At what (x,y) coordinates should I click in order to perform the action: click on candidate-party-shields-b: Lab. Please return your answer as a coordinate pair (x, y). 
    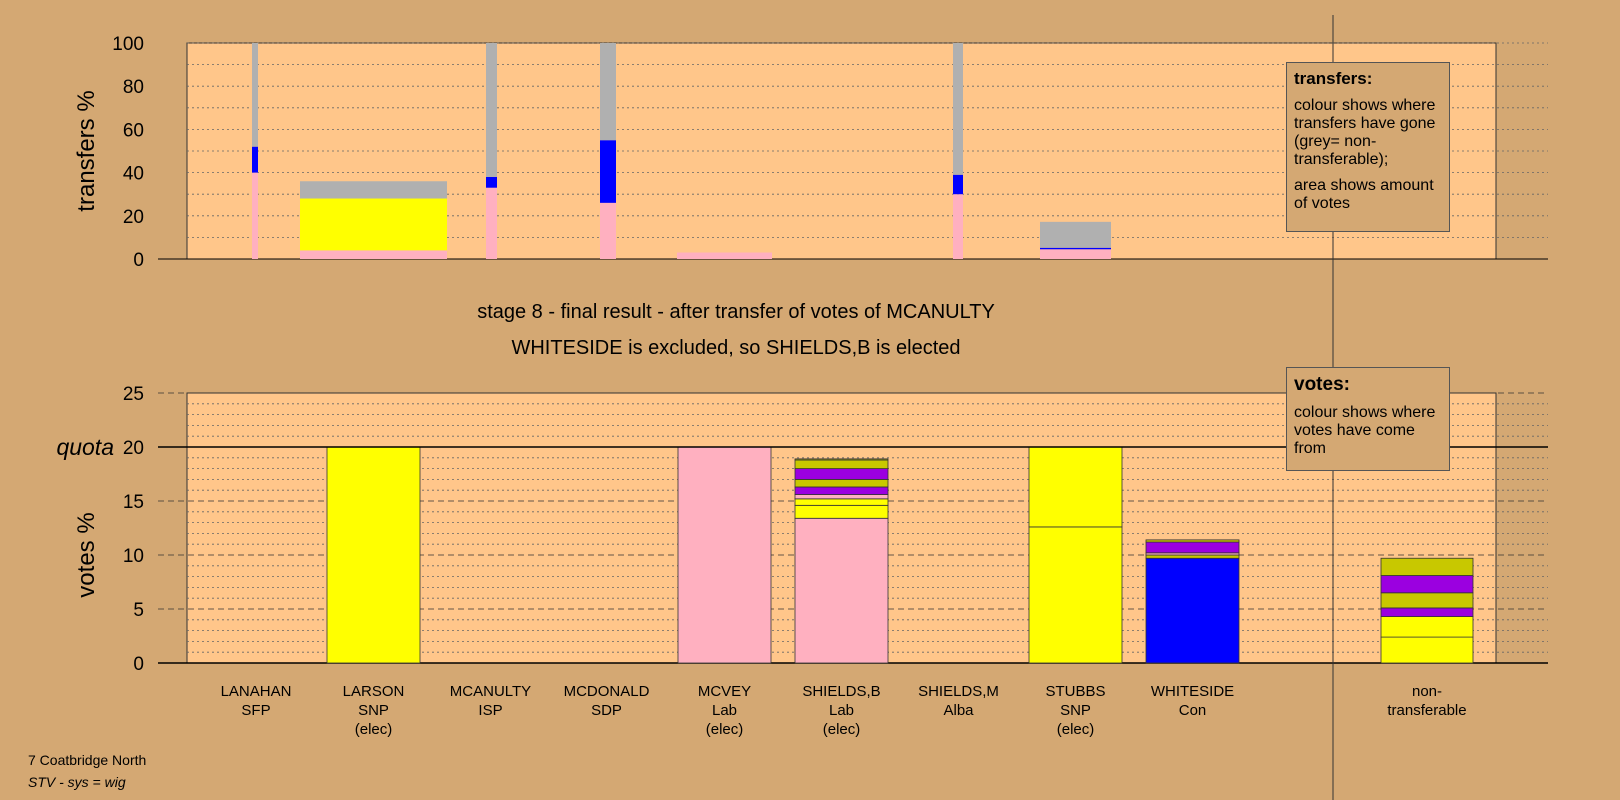
    Looking at the image, I should click on (841, 710).